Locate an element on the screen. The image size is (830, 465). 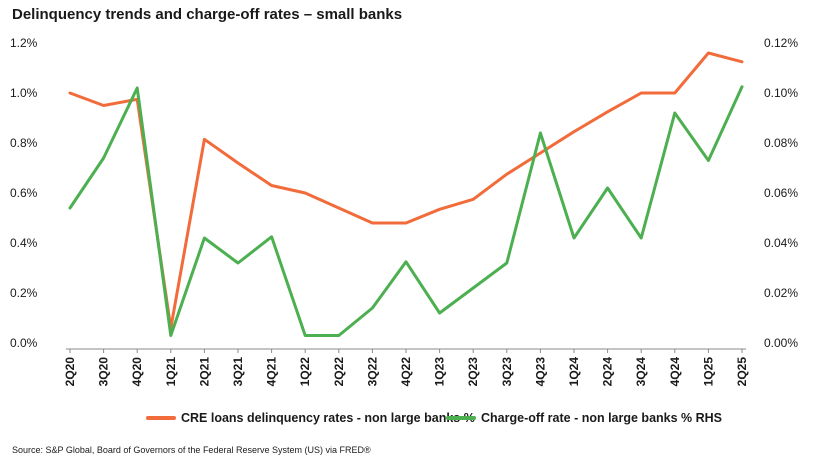
right-tick-label: 0.12% is located at coordinates (781, 43).